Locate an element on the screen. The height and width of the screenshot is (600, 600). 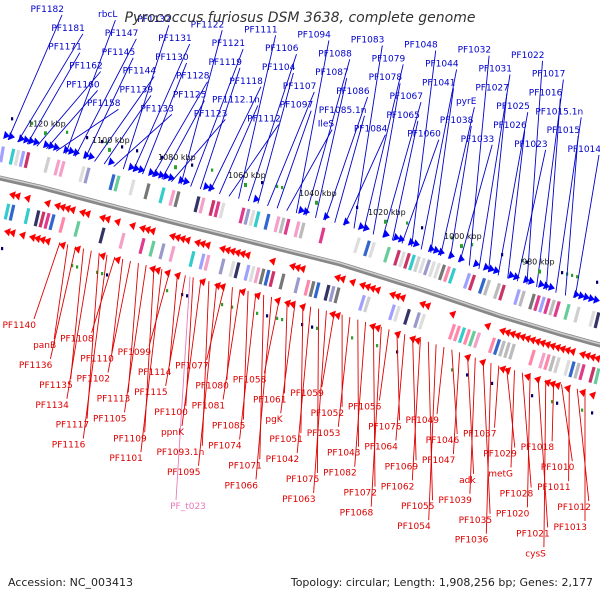
forward-gene-label: PF1133 is located at coordinates (157, 109).